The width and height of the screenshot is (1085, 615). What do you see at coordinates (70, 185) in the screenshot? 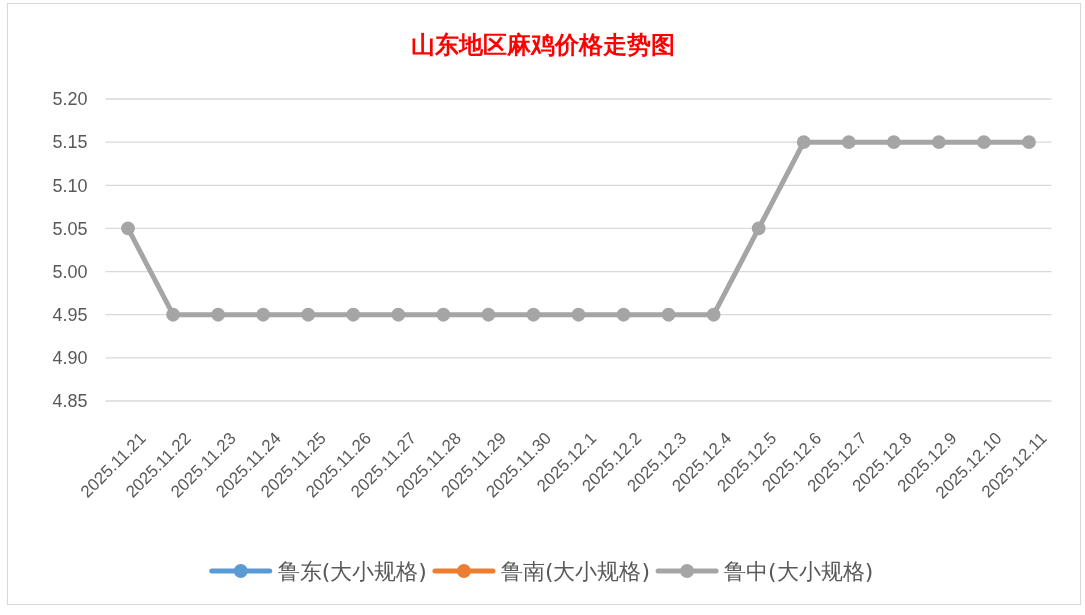
I see `y-tick-label: 5.10` at bounding box center [70, 185].